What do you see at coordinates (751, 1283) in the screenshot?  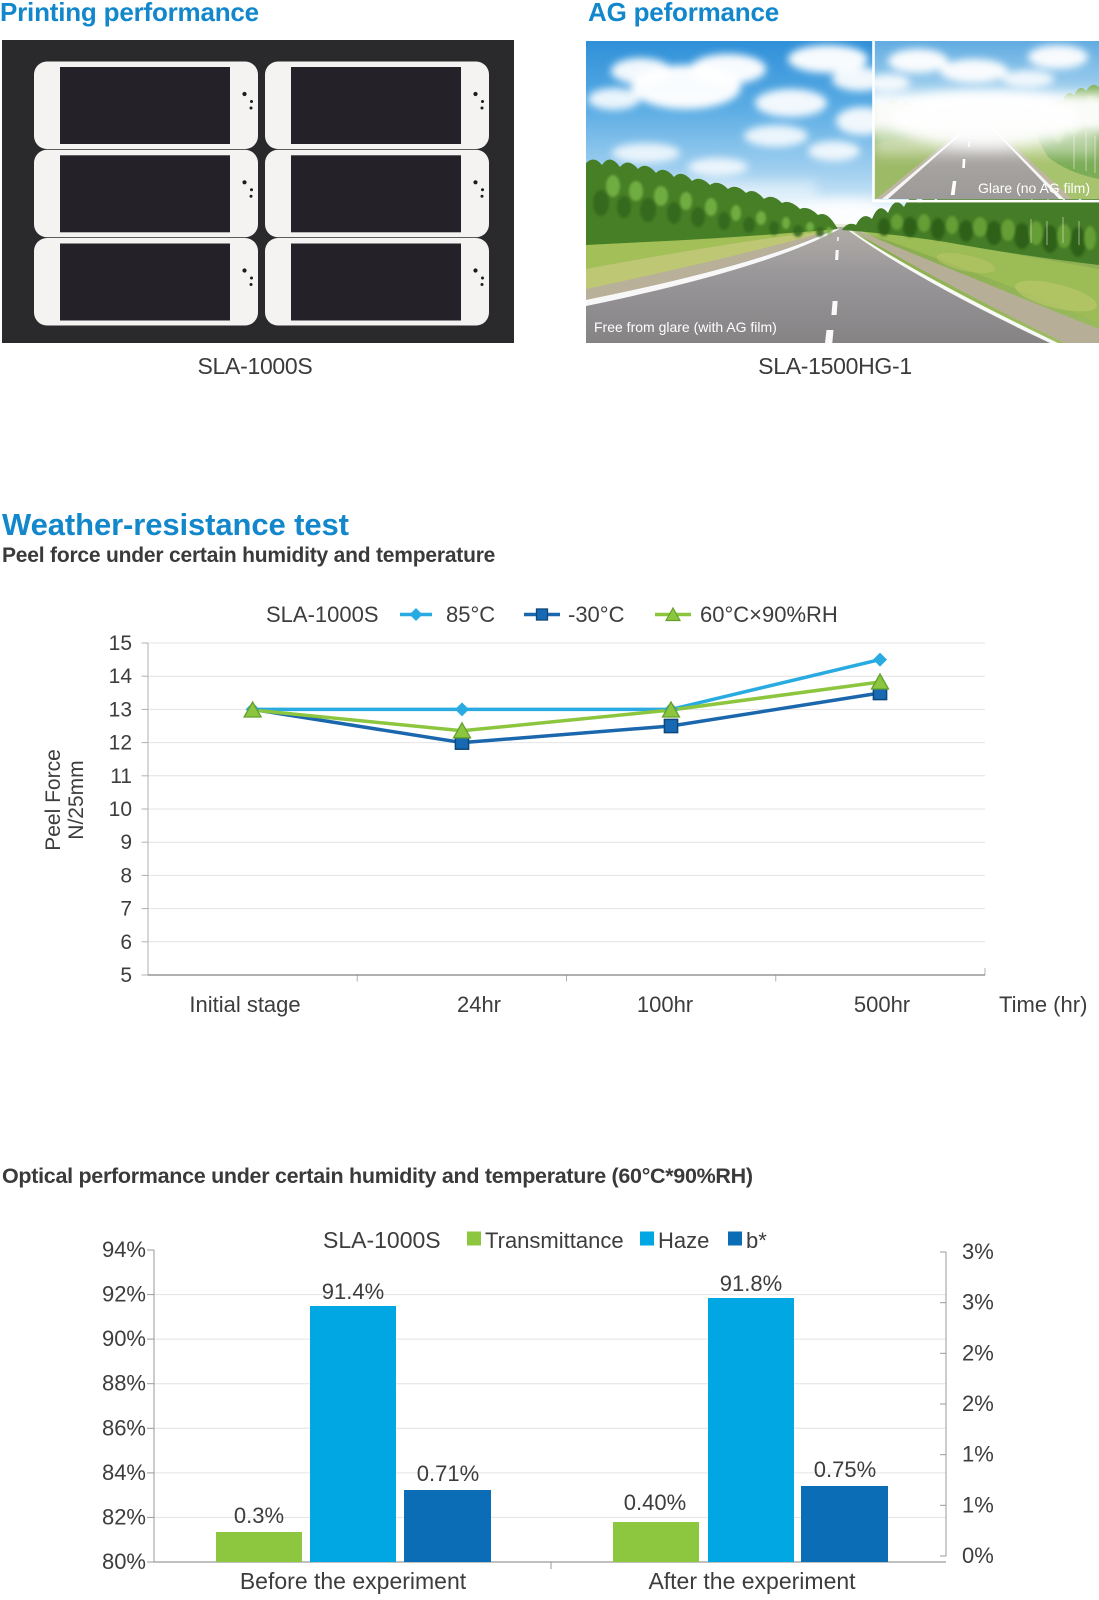 I see `svg-text: 91.8%` at bounding box center [751, 1283].